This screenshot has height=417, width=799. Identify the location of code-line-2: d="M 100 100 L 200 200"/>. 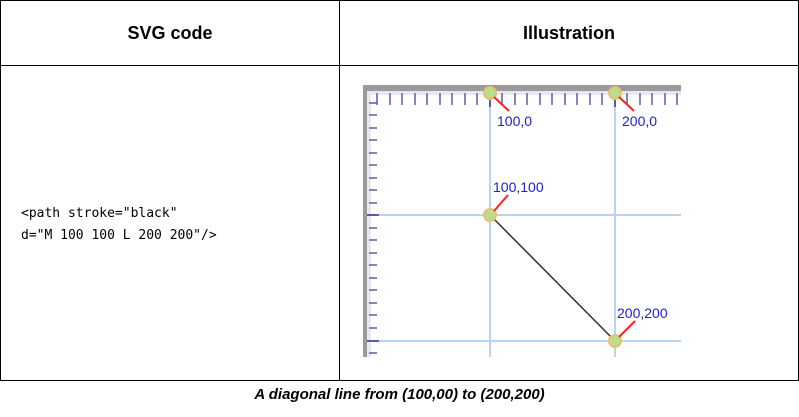
(119, 235).